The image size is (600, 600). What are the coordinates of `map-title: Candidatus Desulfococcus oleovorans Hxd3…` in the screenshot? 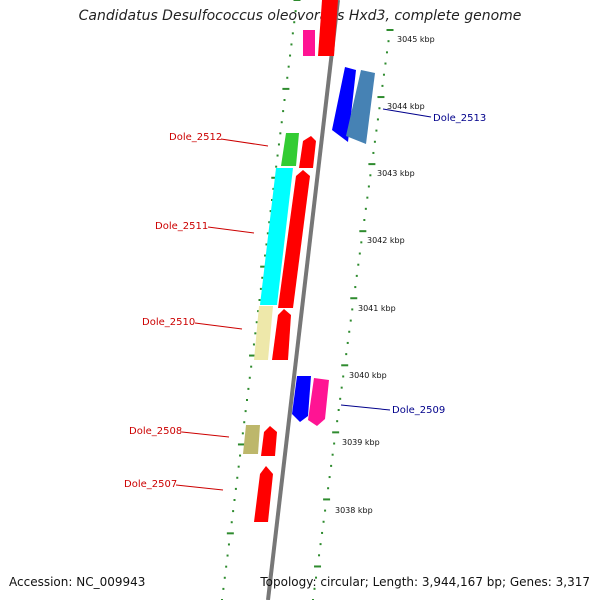 It's located at (300, 16).